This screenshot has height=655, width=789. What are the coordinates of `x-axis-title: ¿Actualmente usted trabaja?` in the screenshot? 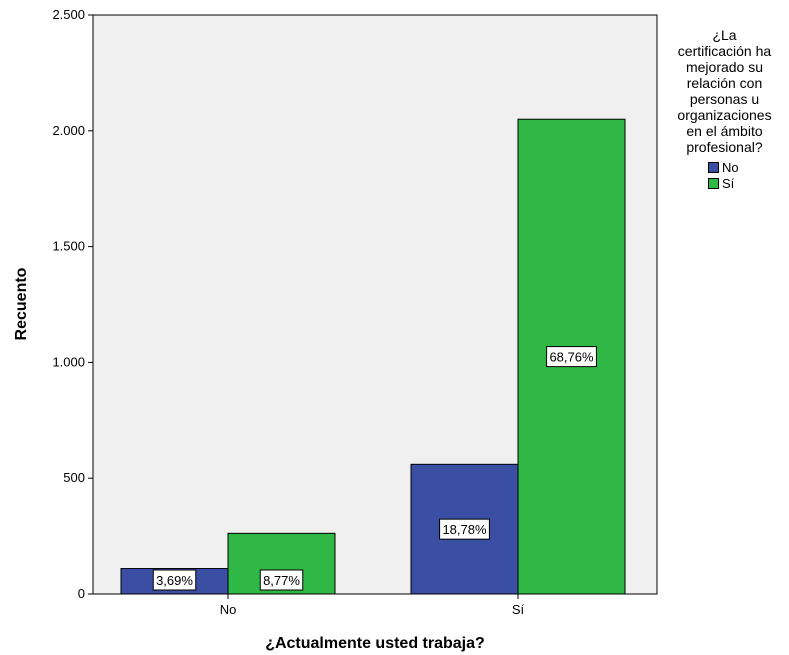 It's located at (375, 643).